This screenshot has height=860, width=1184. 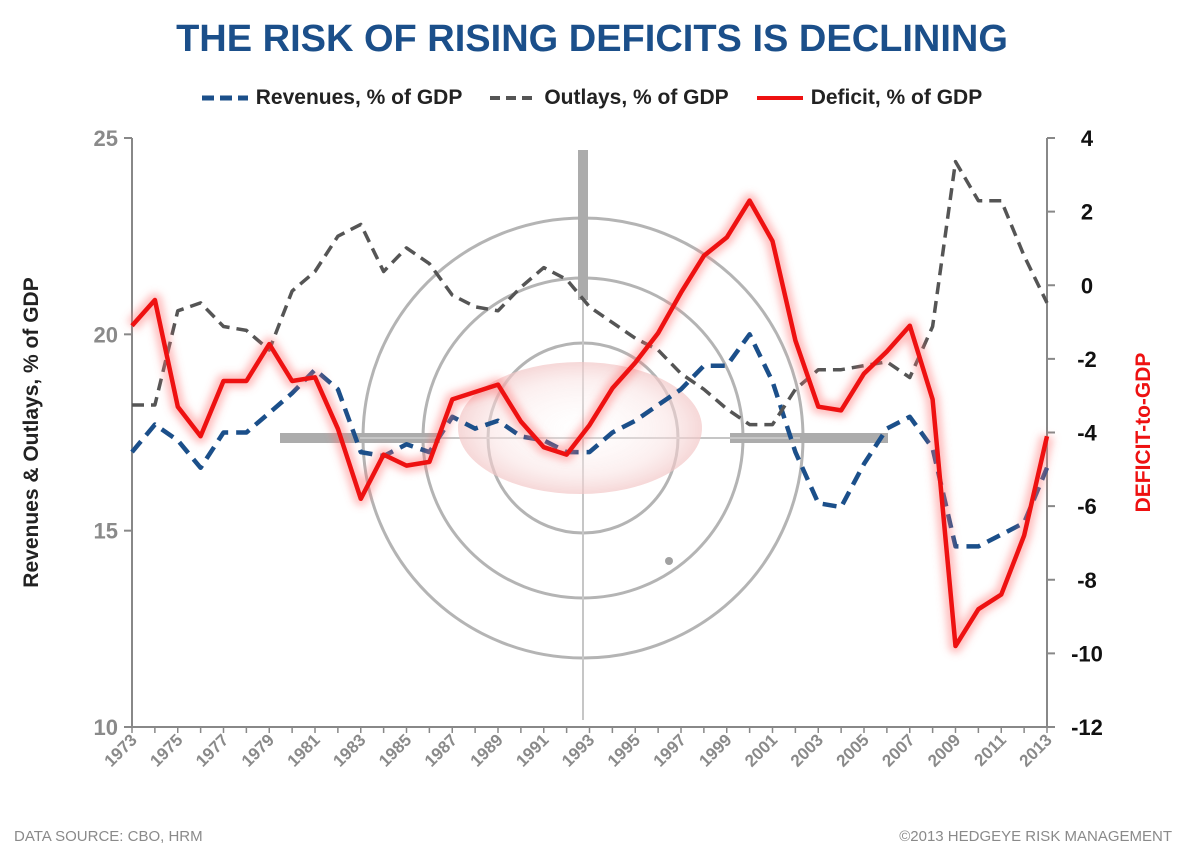 I want to click on x-tick-label: 2011, so click(x=991, y=750).